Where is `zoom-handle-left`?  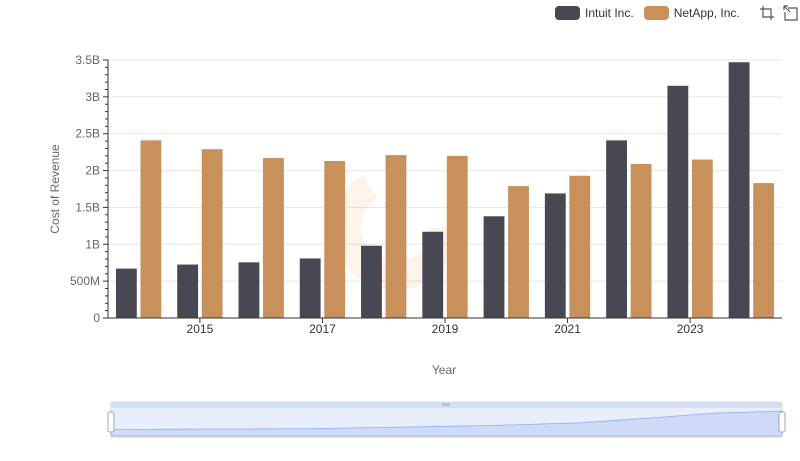 zoom-handle-left is located at coordinates (111, 422).